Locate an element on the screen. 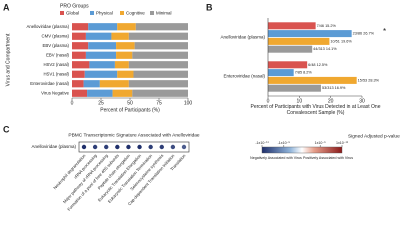 The image size is (400, 250). x-tick-label: 0 is located at coordinates (268, 101).